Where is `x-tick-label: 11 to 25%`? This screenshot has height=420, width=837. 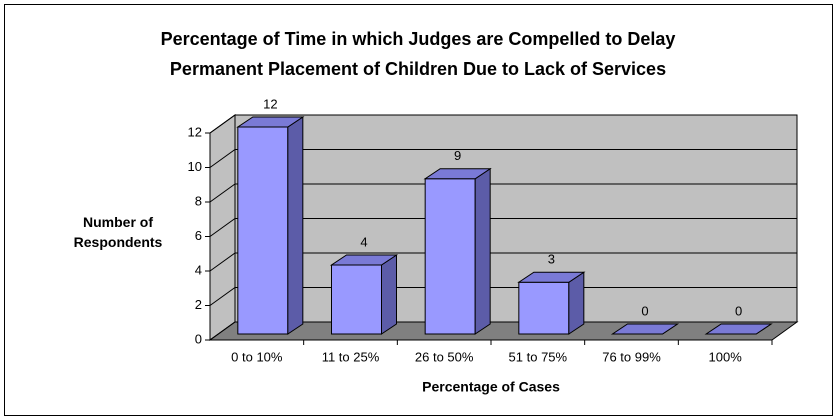
x-tick-label: 11 to 25% is located at coordinates (351, 356).